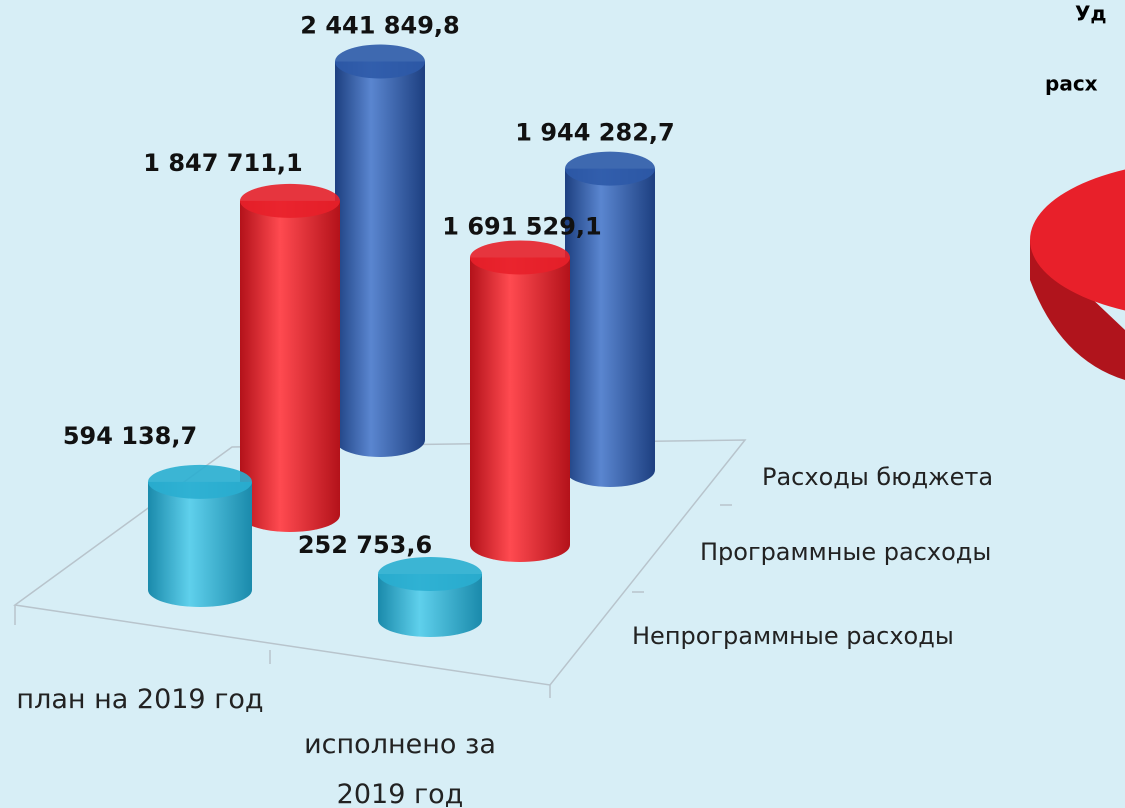  Describe the element at coordinates (594, 133) in the screenshot. I see `value-label: 1 944 282,7` at that location.